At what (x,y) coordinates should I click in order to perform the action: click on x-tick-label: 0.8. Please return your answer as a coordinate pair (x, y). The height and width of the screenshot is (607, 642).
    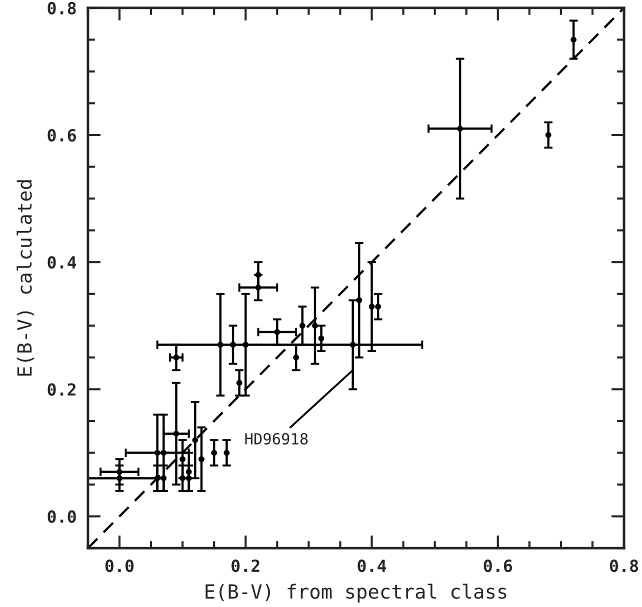
    Looking at the image, I should click on (624, 566).